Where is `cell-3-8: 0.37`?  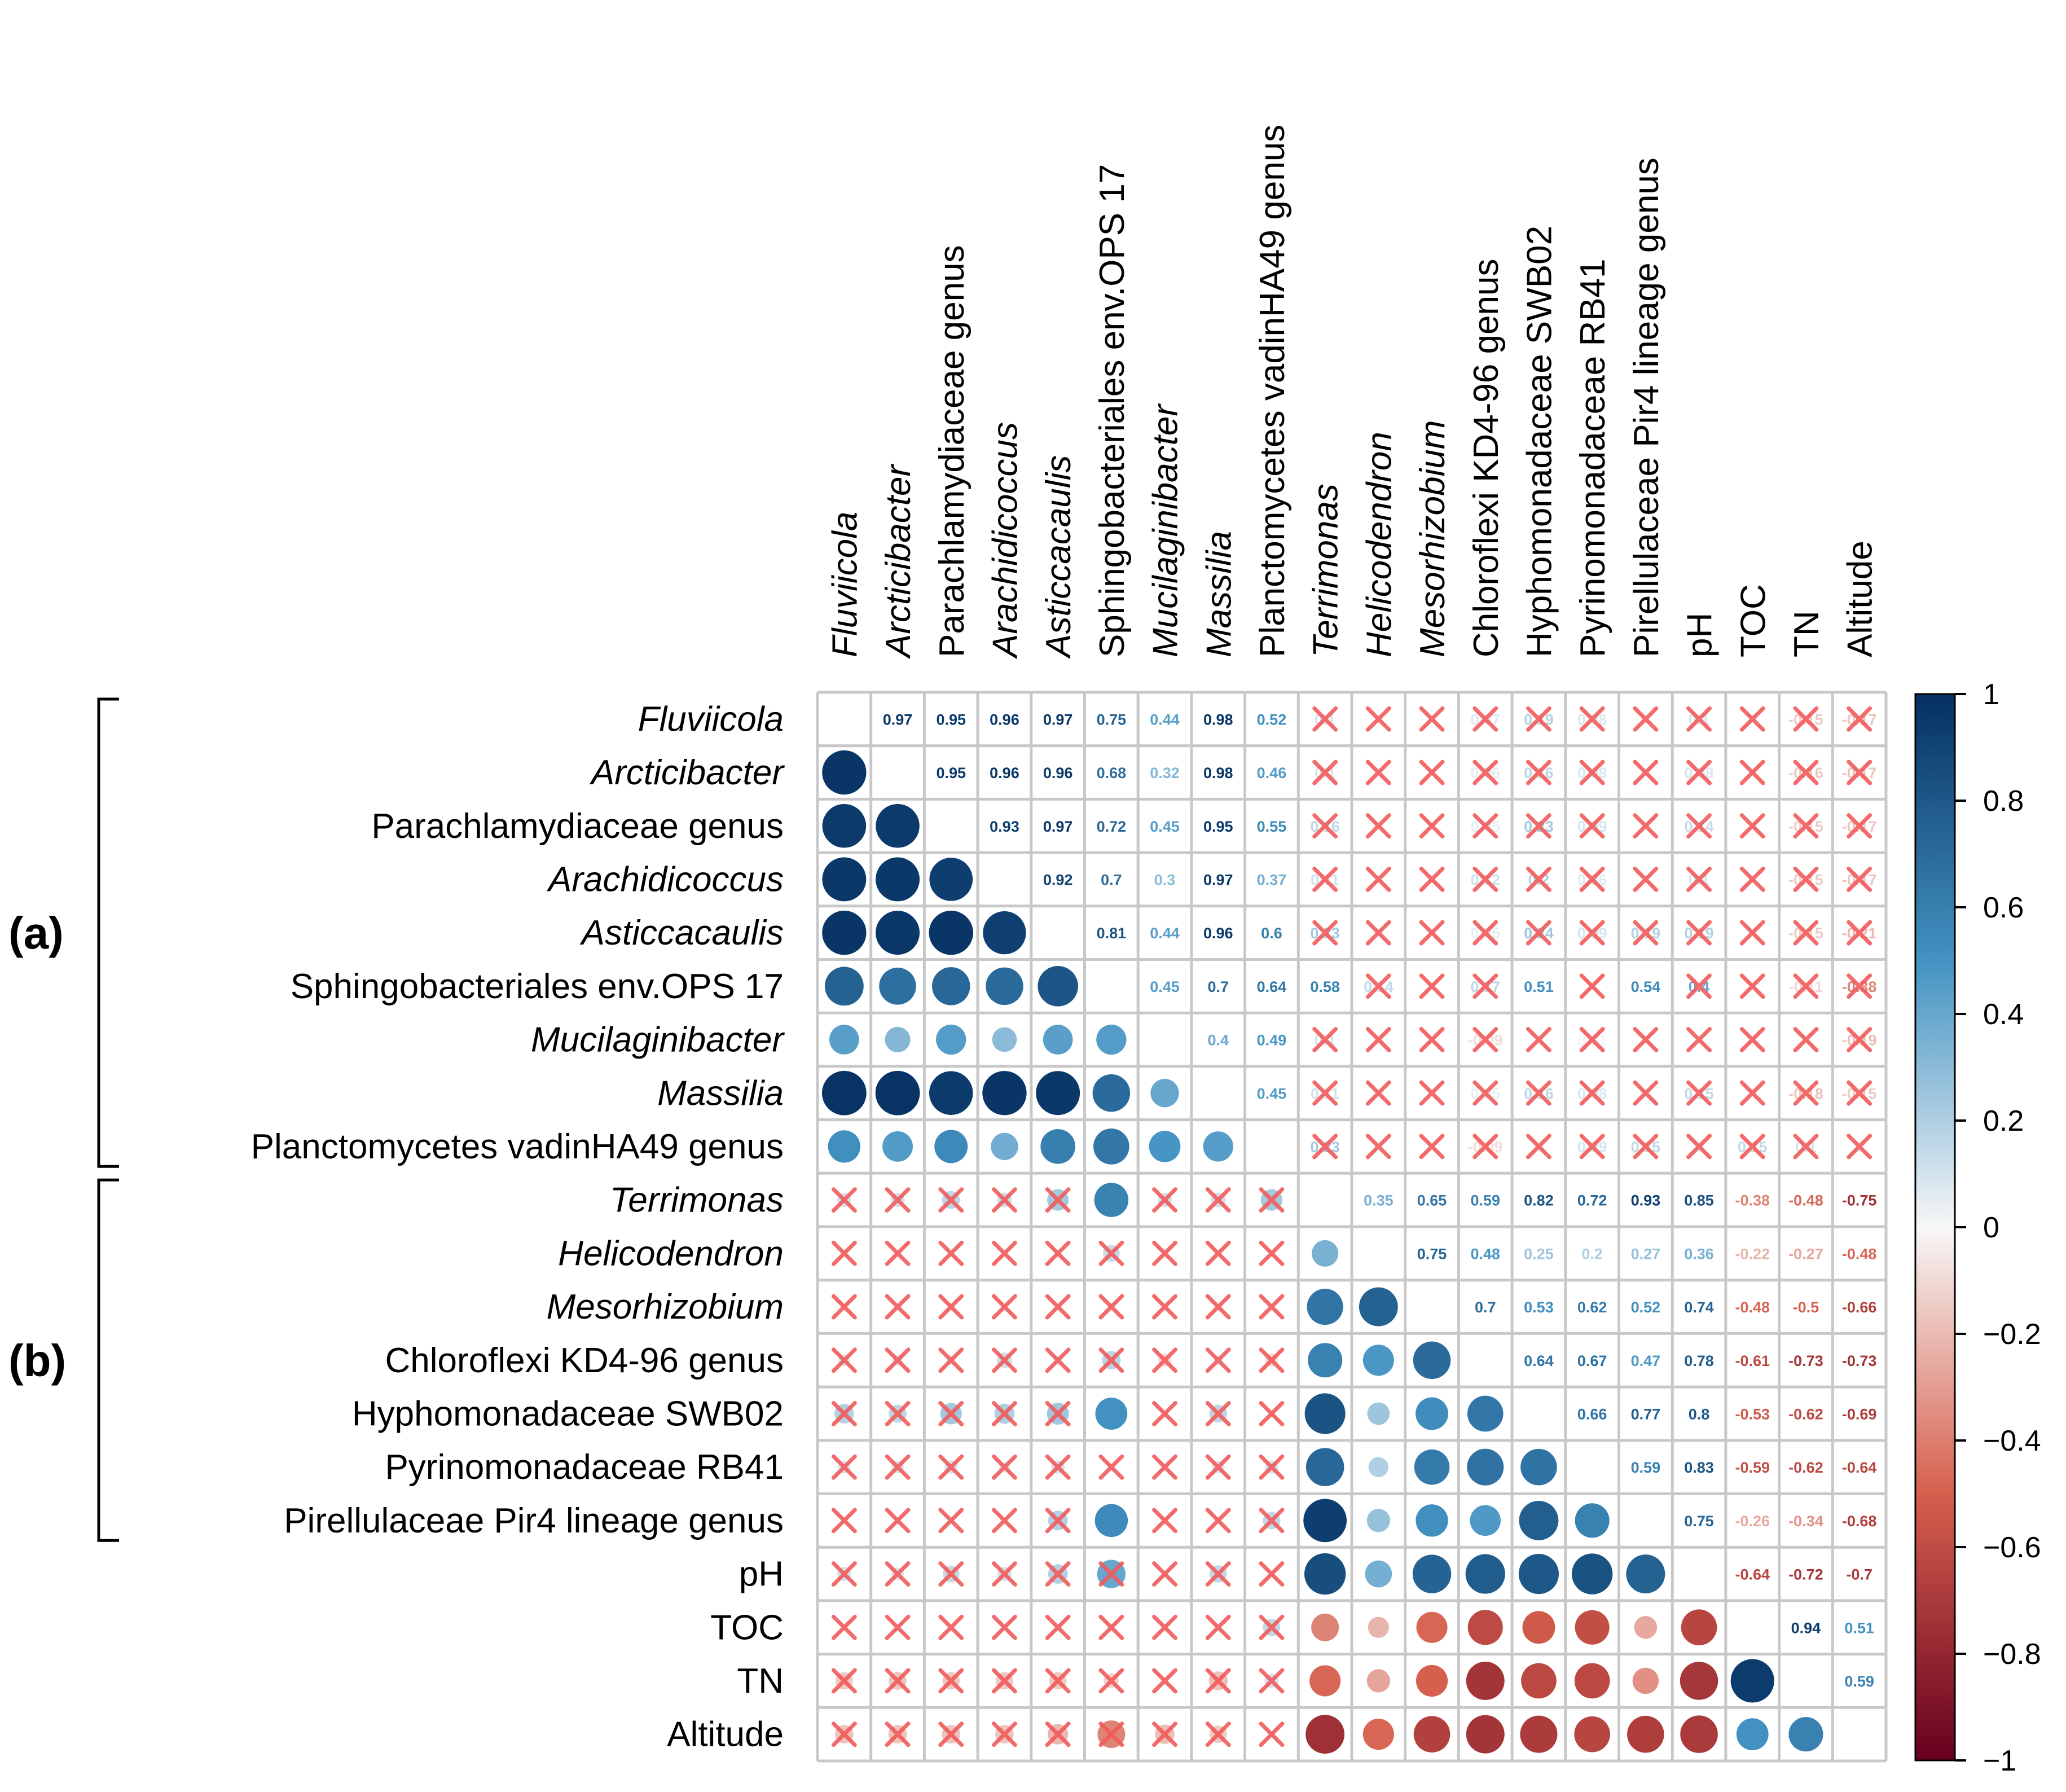
cell-3-8: 0.37 is located at coordinates (1272, 880).